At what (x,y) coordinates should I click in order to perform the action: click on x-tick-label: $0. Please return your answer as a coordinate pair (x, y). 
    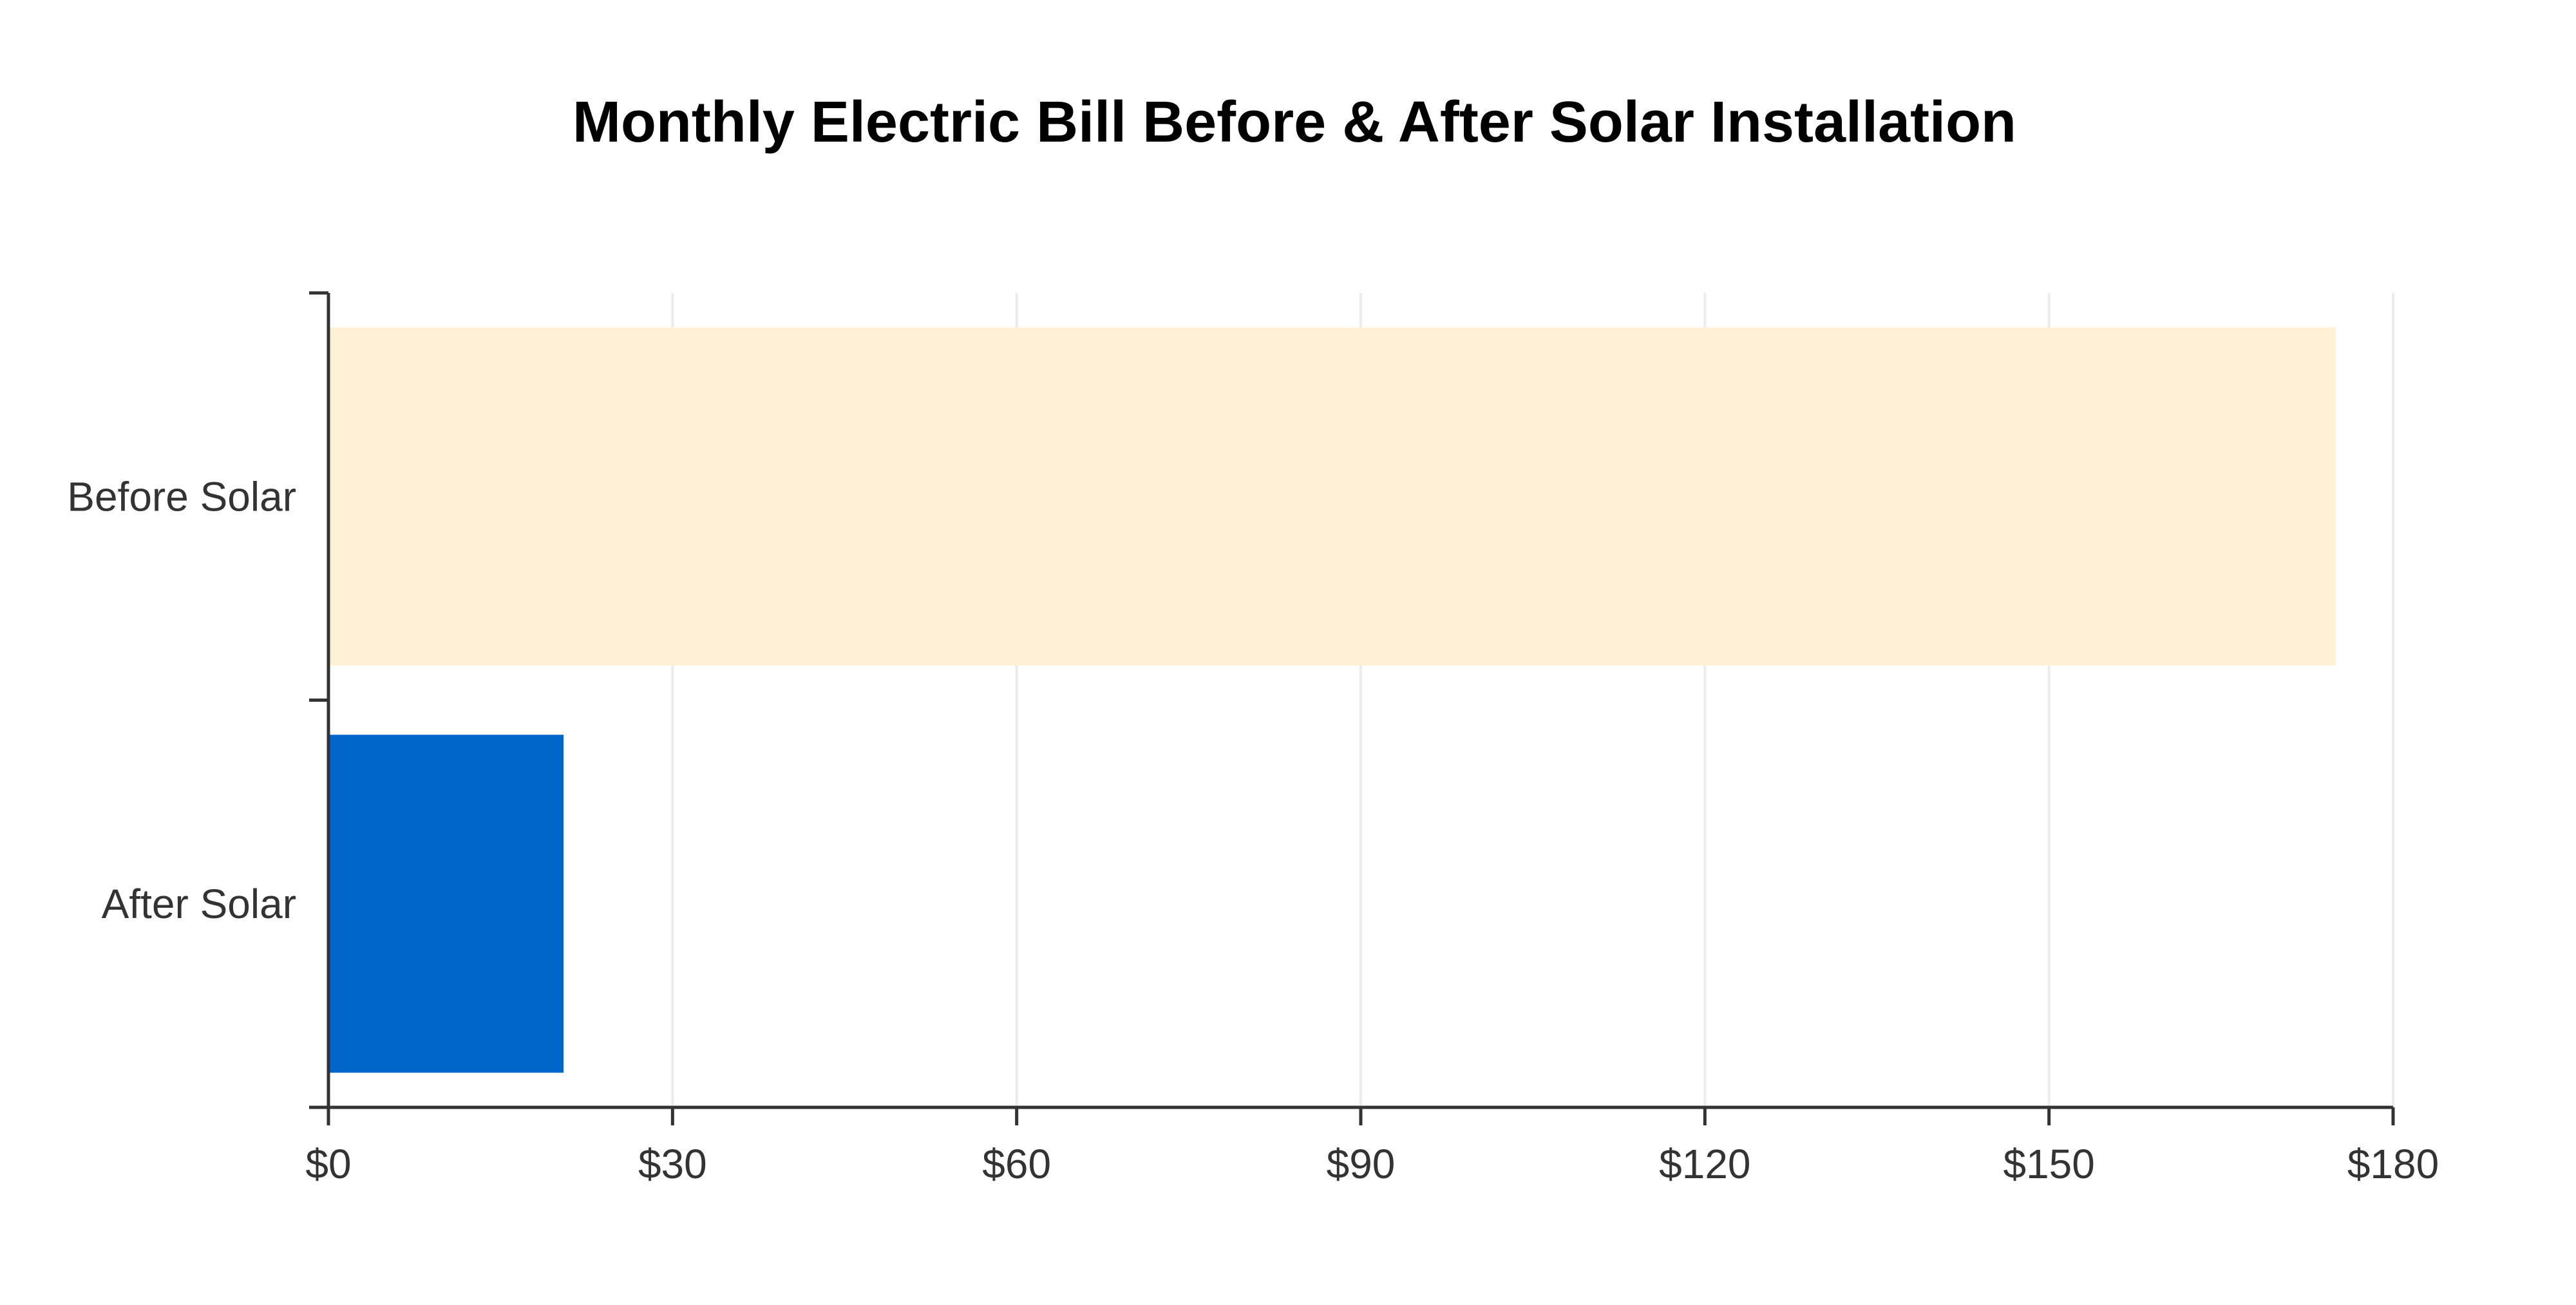
    Looking at the image, I should click on (328, 1164).